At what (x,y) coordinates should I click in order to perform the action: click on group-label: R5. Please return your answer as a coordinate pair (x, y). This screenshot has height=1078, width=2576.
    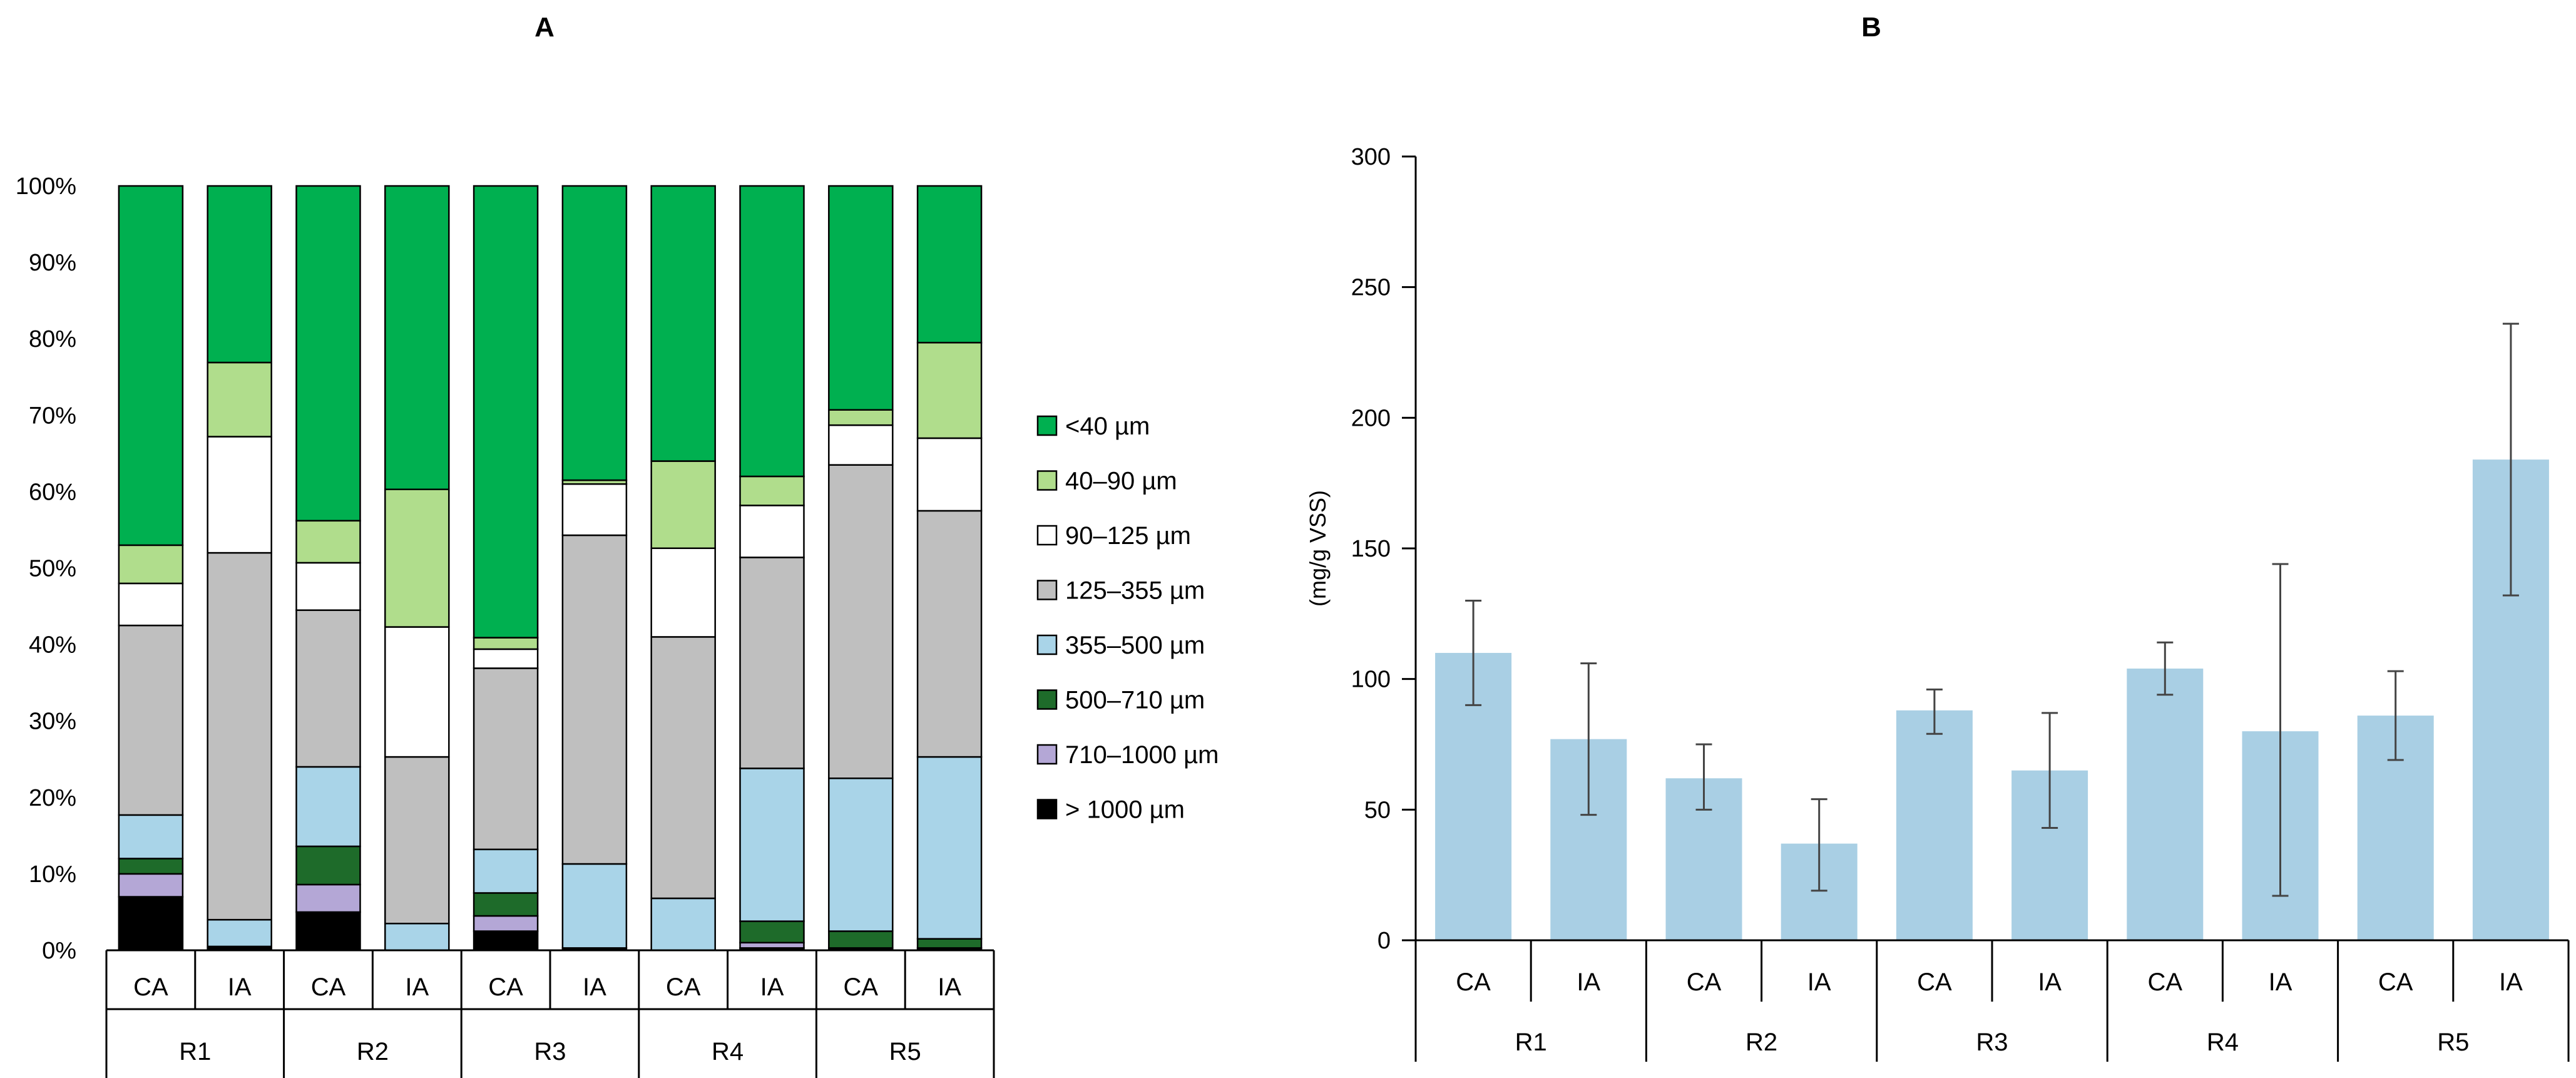
    Looking at the image, I should click on (2453, 1042).